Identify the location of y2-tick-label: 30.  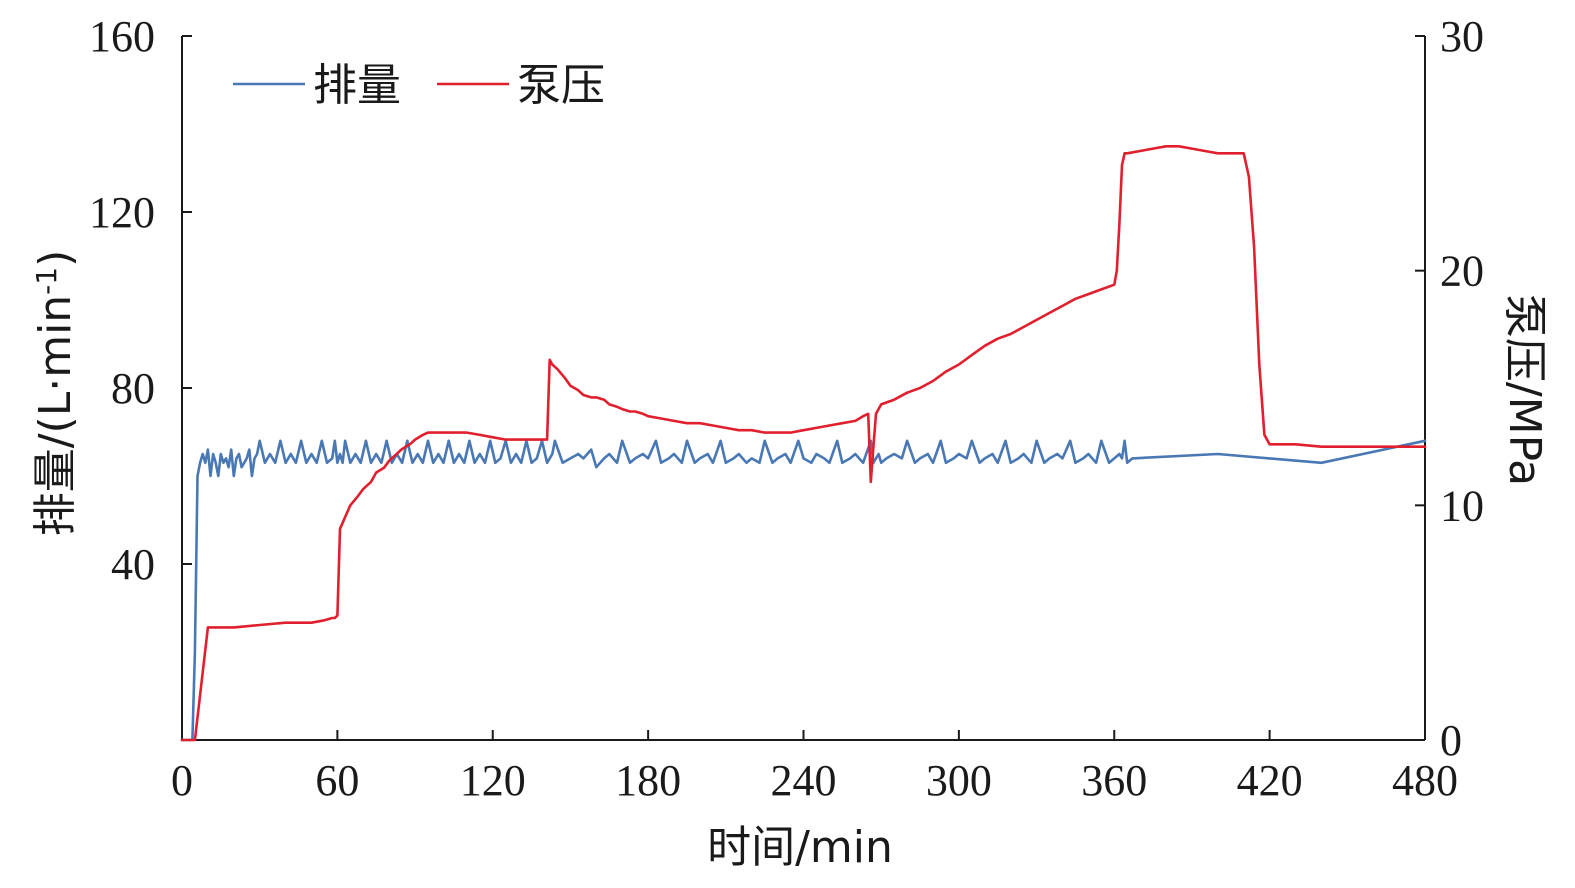
(1462, 36).